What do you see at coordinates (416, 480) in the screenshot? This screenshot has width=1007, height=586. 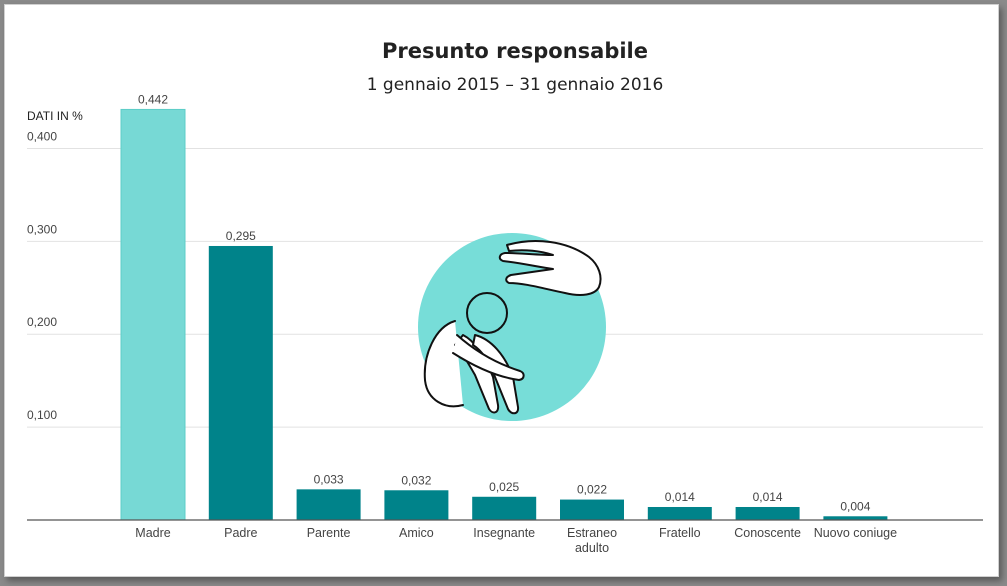 I see `value-label: 0,032` at bounding box center [416, 480].